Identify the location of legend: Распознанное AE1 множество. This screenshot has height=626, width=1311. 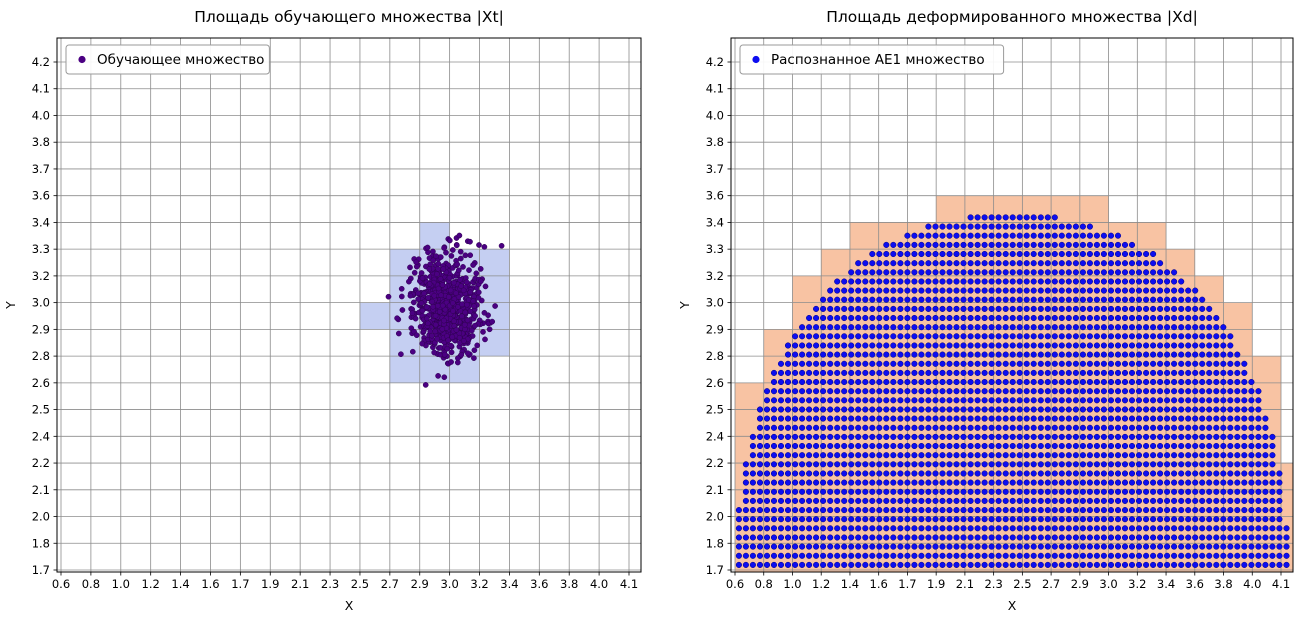
(872, 59).